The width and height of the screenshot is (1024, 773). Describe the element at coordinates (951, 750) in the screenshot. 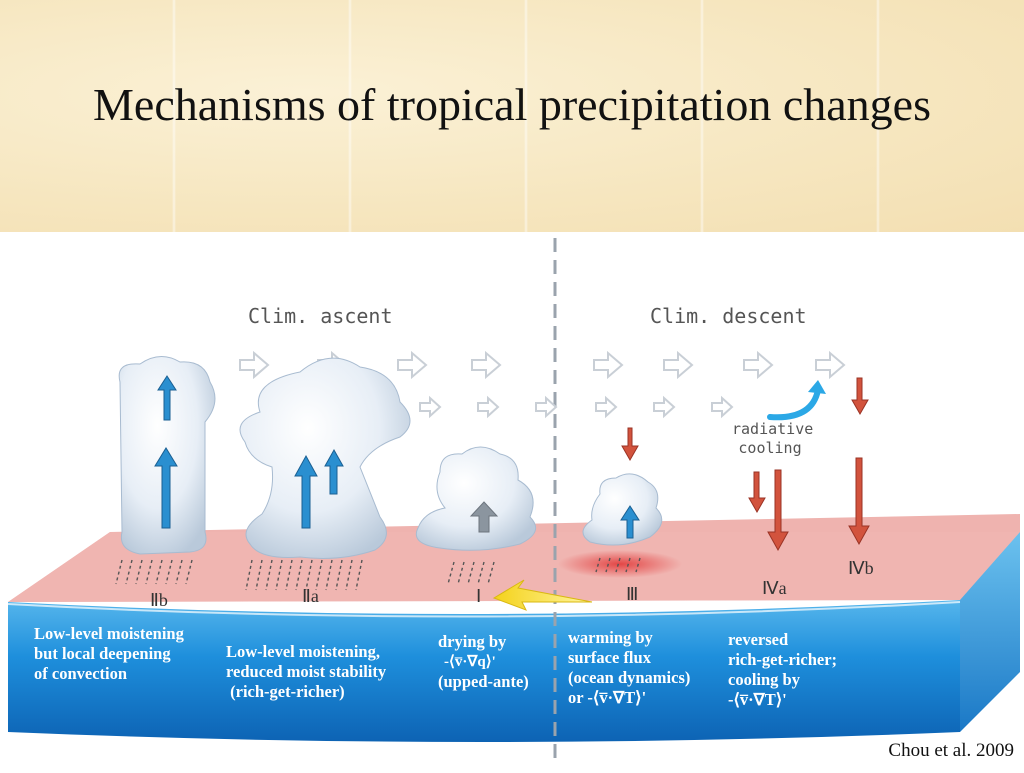

I see `citation: Chou et al. 2009` at that location.